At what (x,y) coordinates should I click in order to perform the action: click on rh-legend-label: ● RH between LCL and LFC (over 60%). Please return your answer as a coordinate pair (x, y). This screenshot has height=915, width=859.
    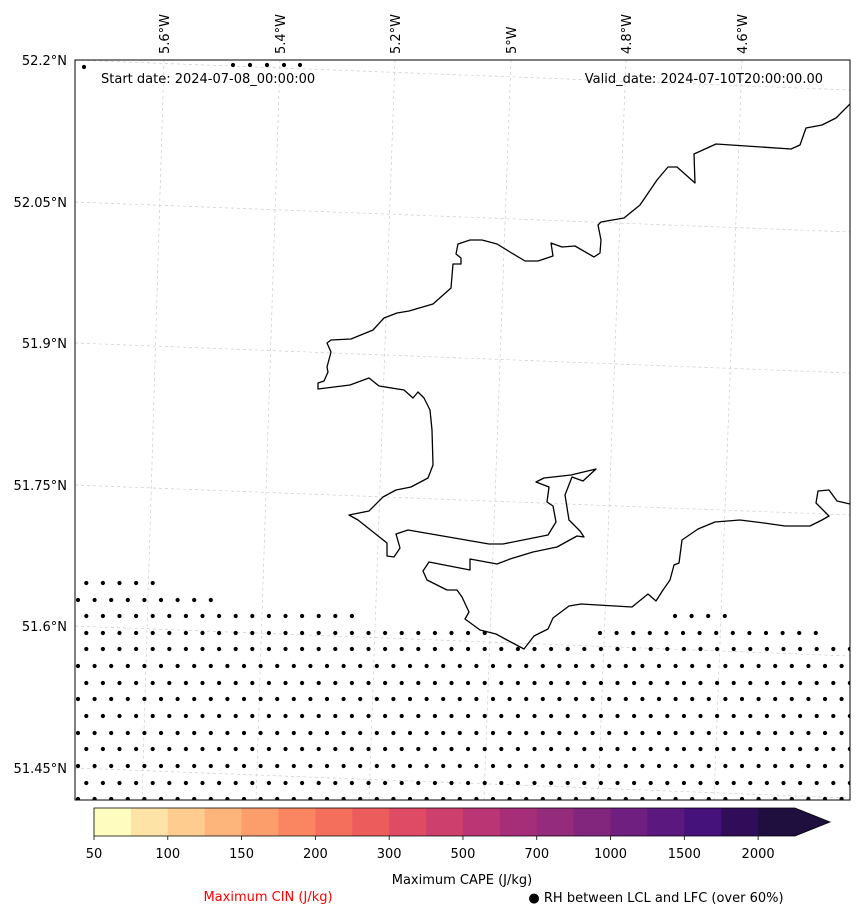
    Looking at the image, I should click on (655, 898).